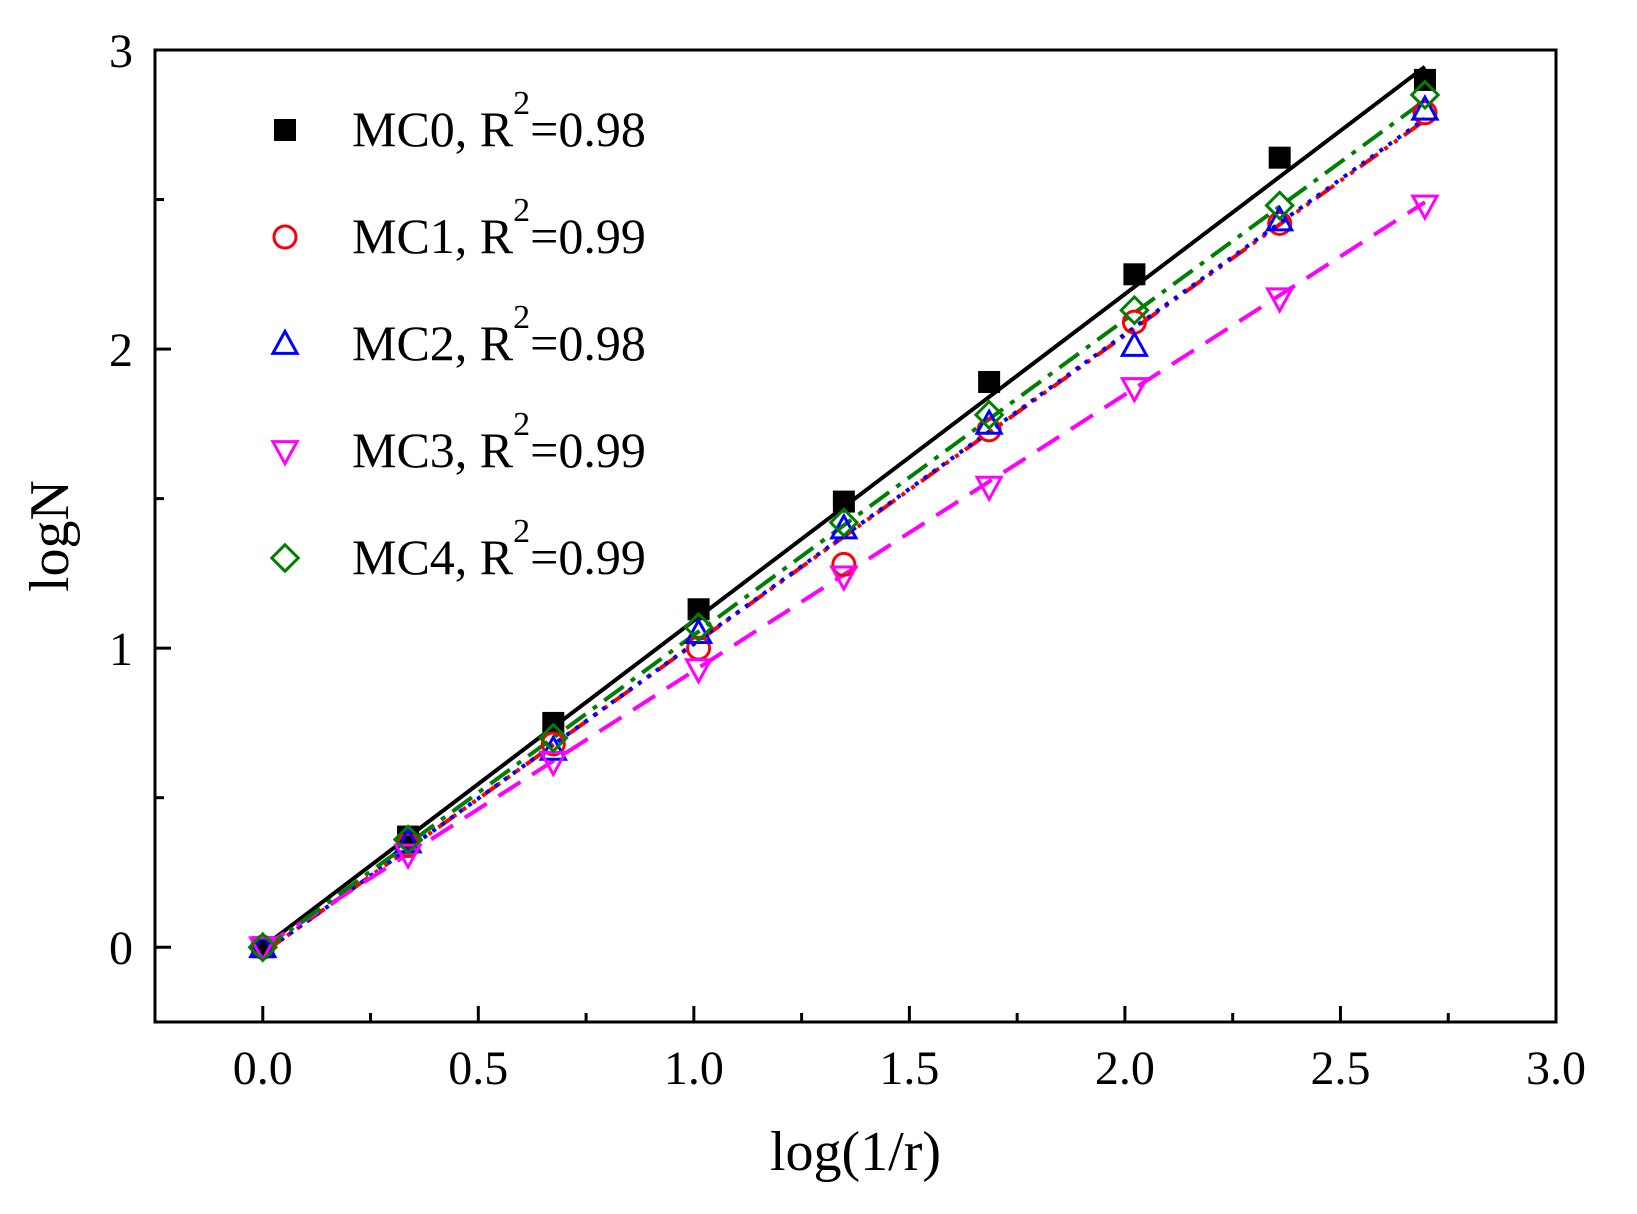 Image resolution: width=1637 pixels, height=1214 pixels. Describe the element at coordinates (285, 130) in the screenshot. I see `legend-marker-mc0` at that location.